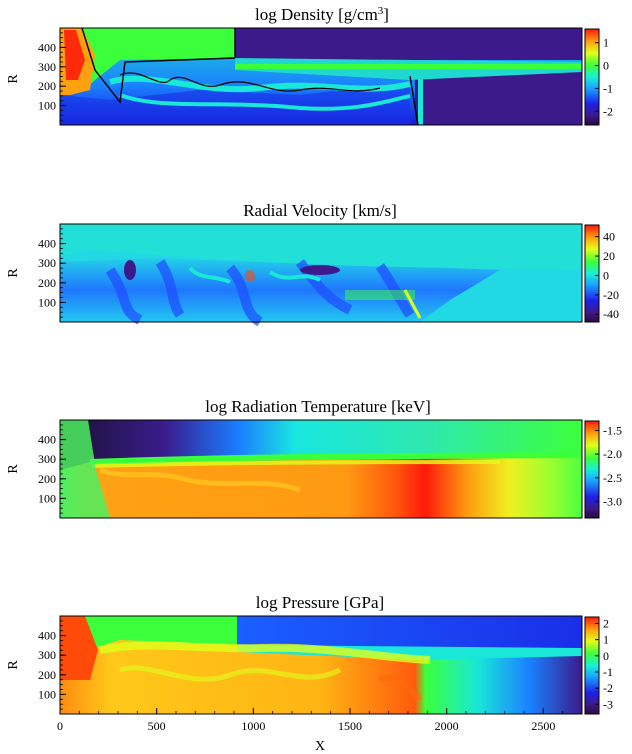  I want to click on colorbar-tick-label: 20, so click(609, 256).